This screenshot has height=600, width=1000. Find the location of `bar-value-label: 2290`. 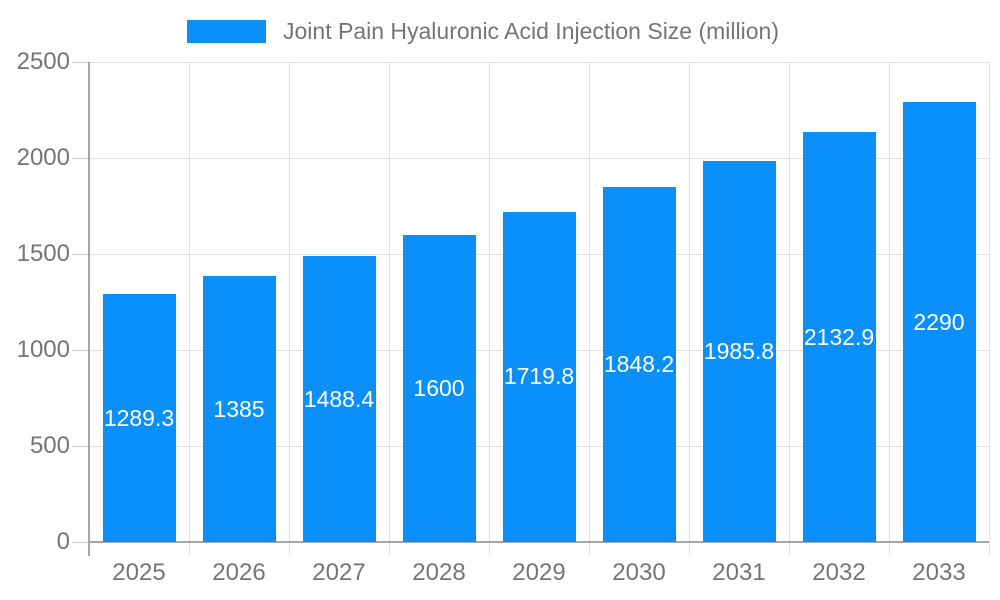

bar-value-label: 2290 is located at coordinates (939, 321).